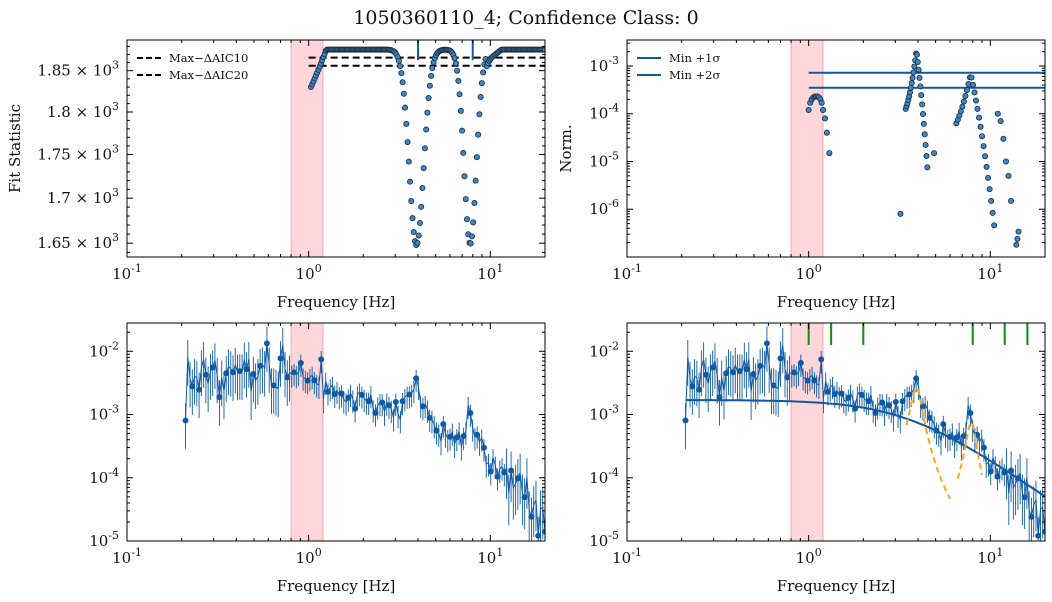 The height and width of the screenshot is (602, 1052). What do you see at coordinates (604, 476) in the screenshot?
I see `y-tick-label: 10⁻⁴` at bounding box center [604, 476].